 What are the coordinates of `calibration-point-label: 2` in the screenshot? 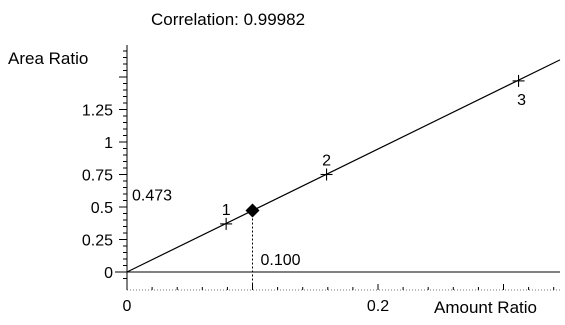 It's located at (326, 161).